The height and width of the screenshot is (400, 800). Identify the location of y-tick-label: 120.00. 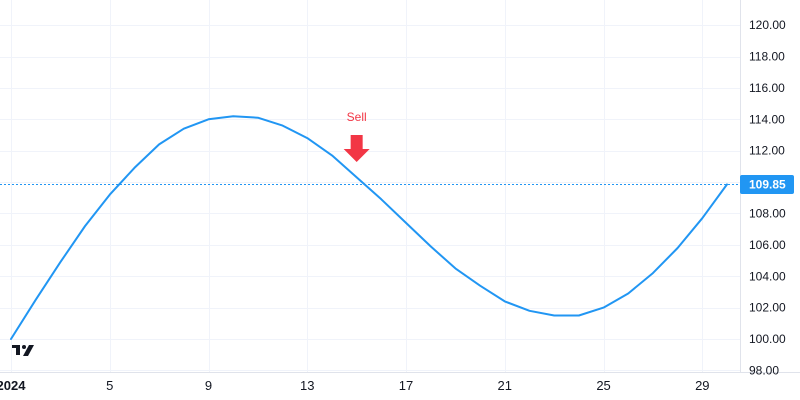
(767, 25).